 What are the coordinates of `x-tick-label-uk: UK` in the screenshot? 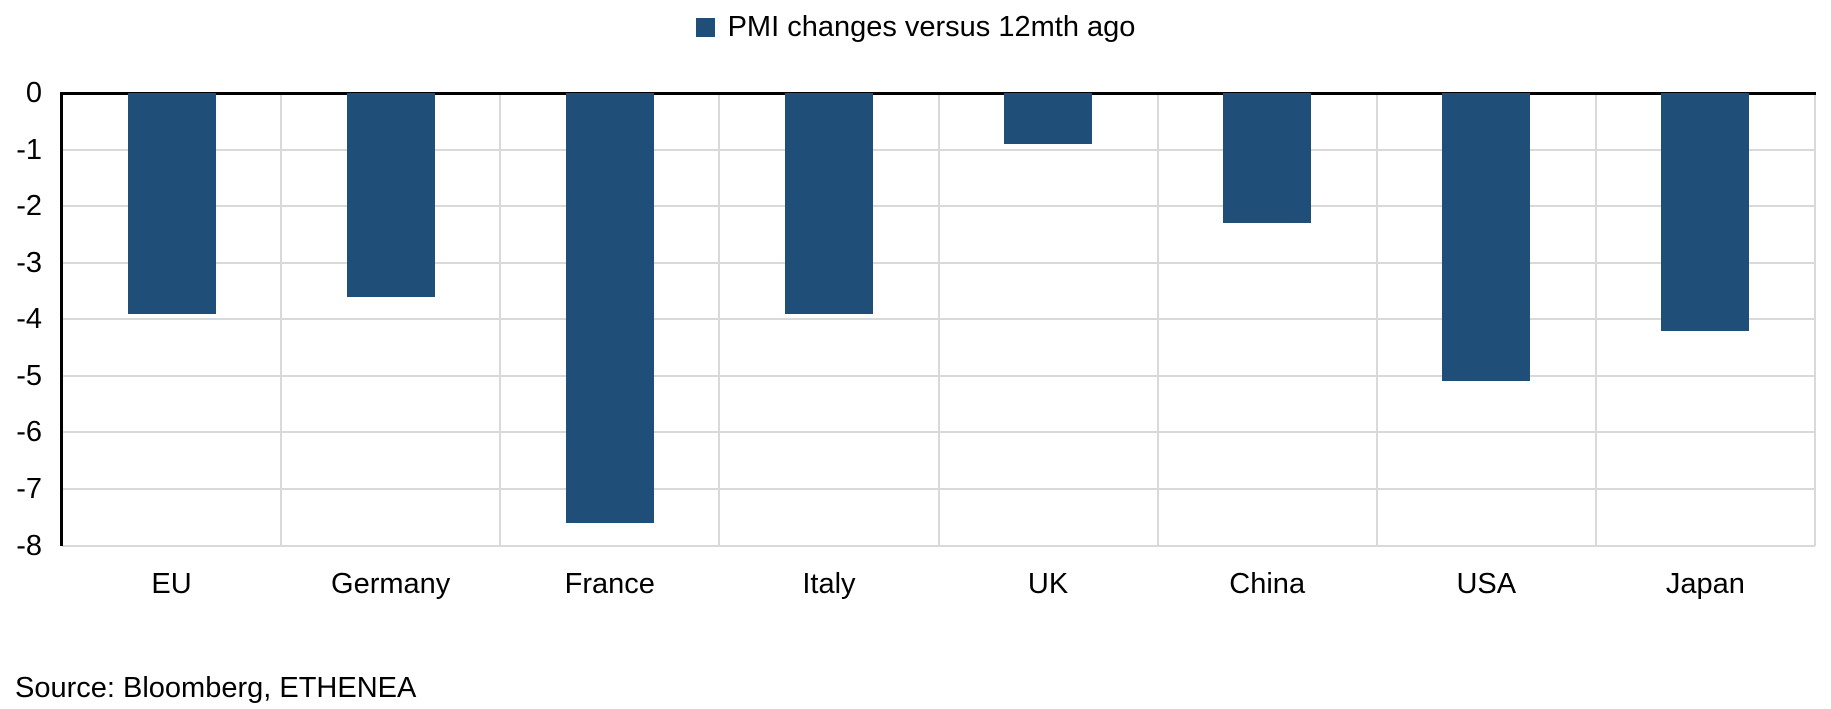 It's located at (1048, 584).